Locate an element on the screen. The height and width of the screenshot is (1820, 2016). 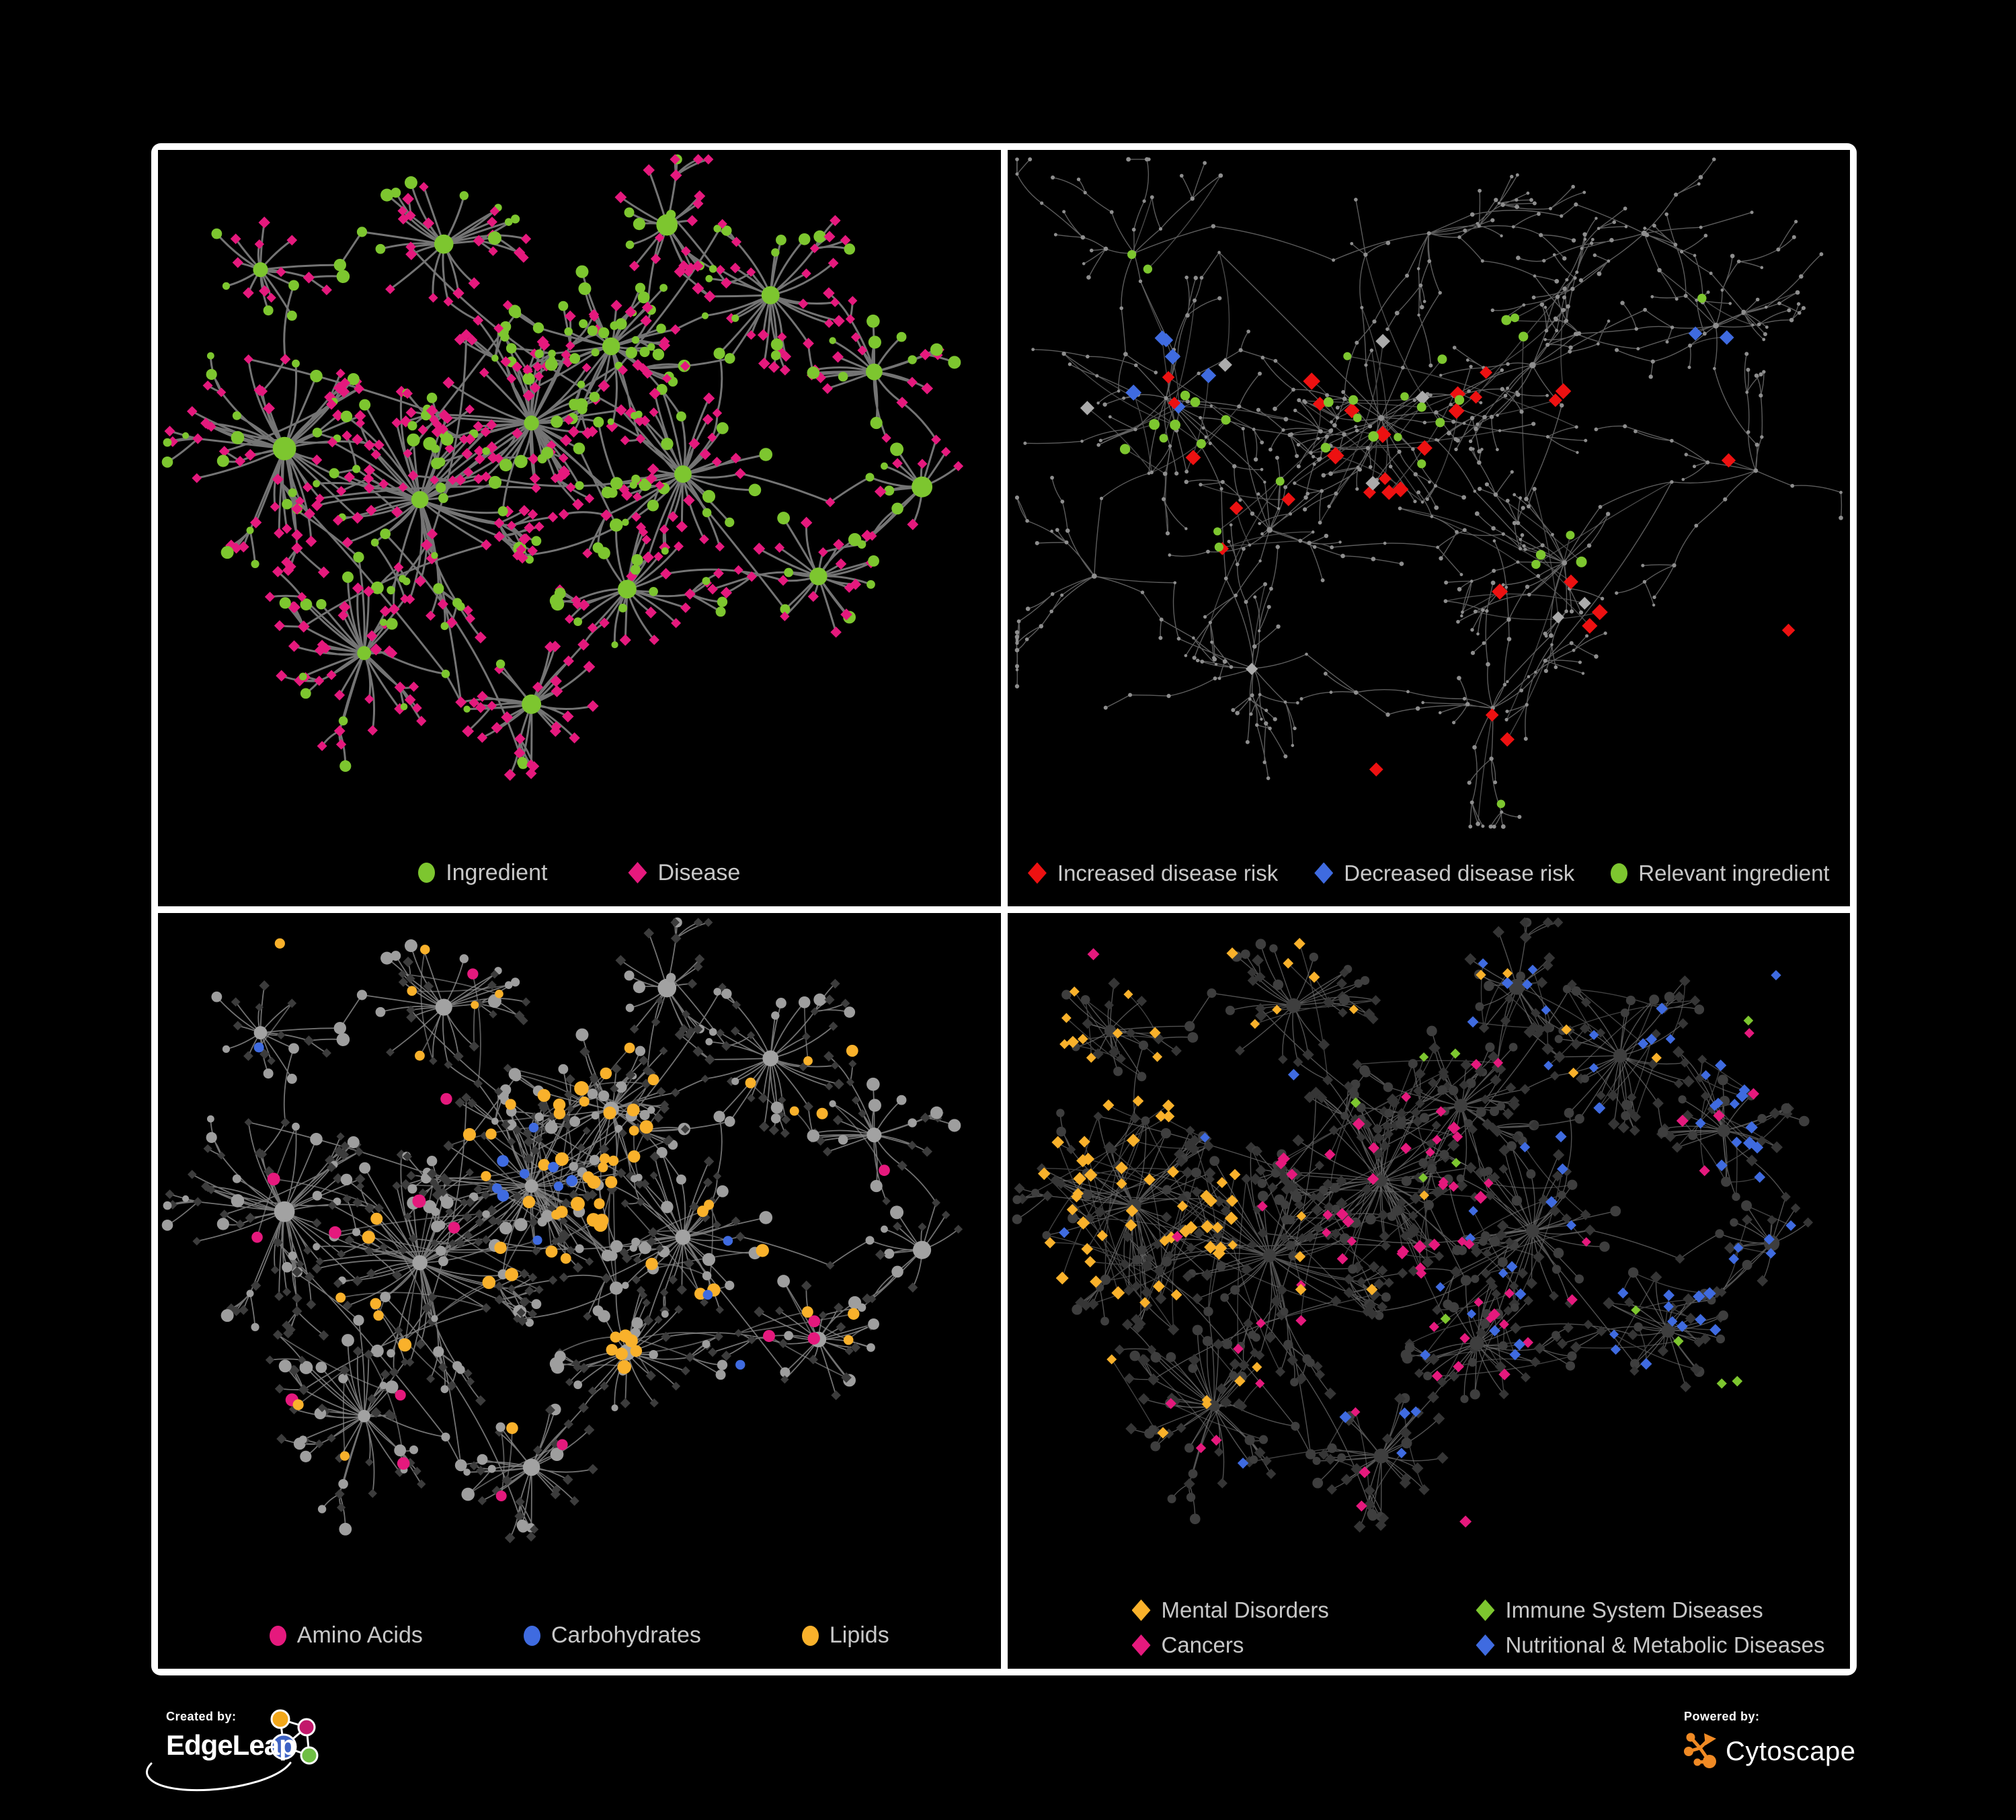
legend-item: Carbohydrates is located at coordinates (612, 1635).